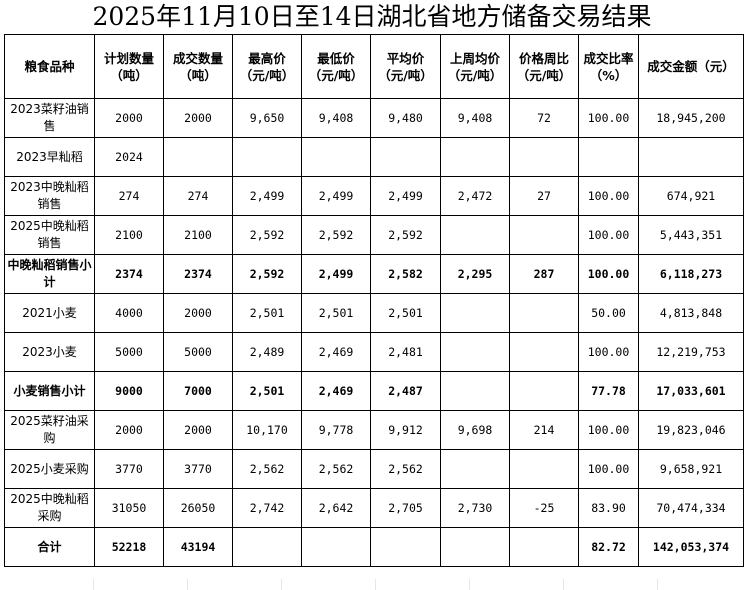 This screenshot has height=590, width=744. What do you see at coordinates (129, 469) in the screenshot?
I see `table-cell: 3770` at bounding box center [129, 469].